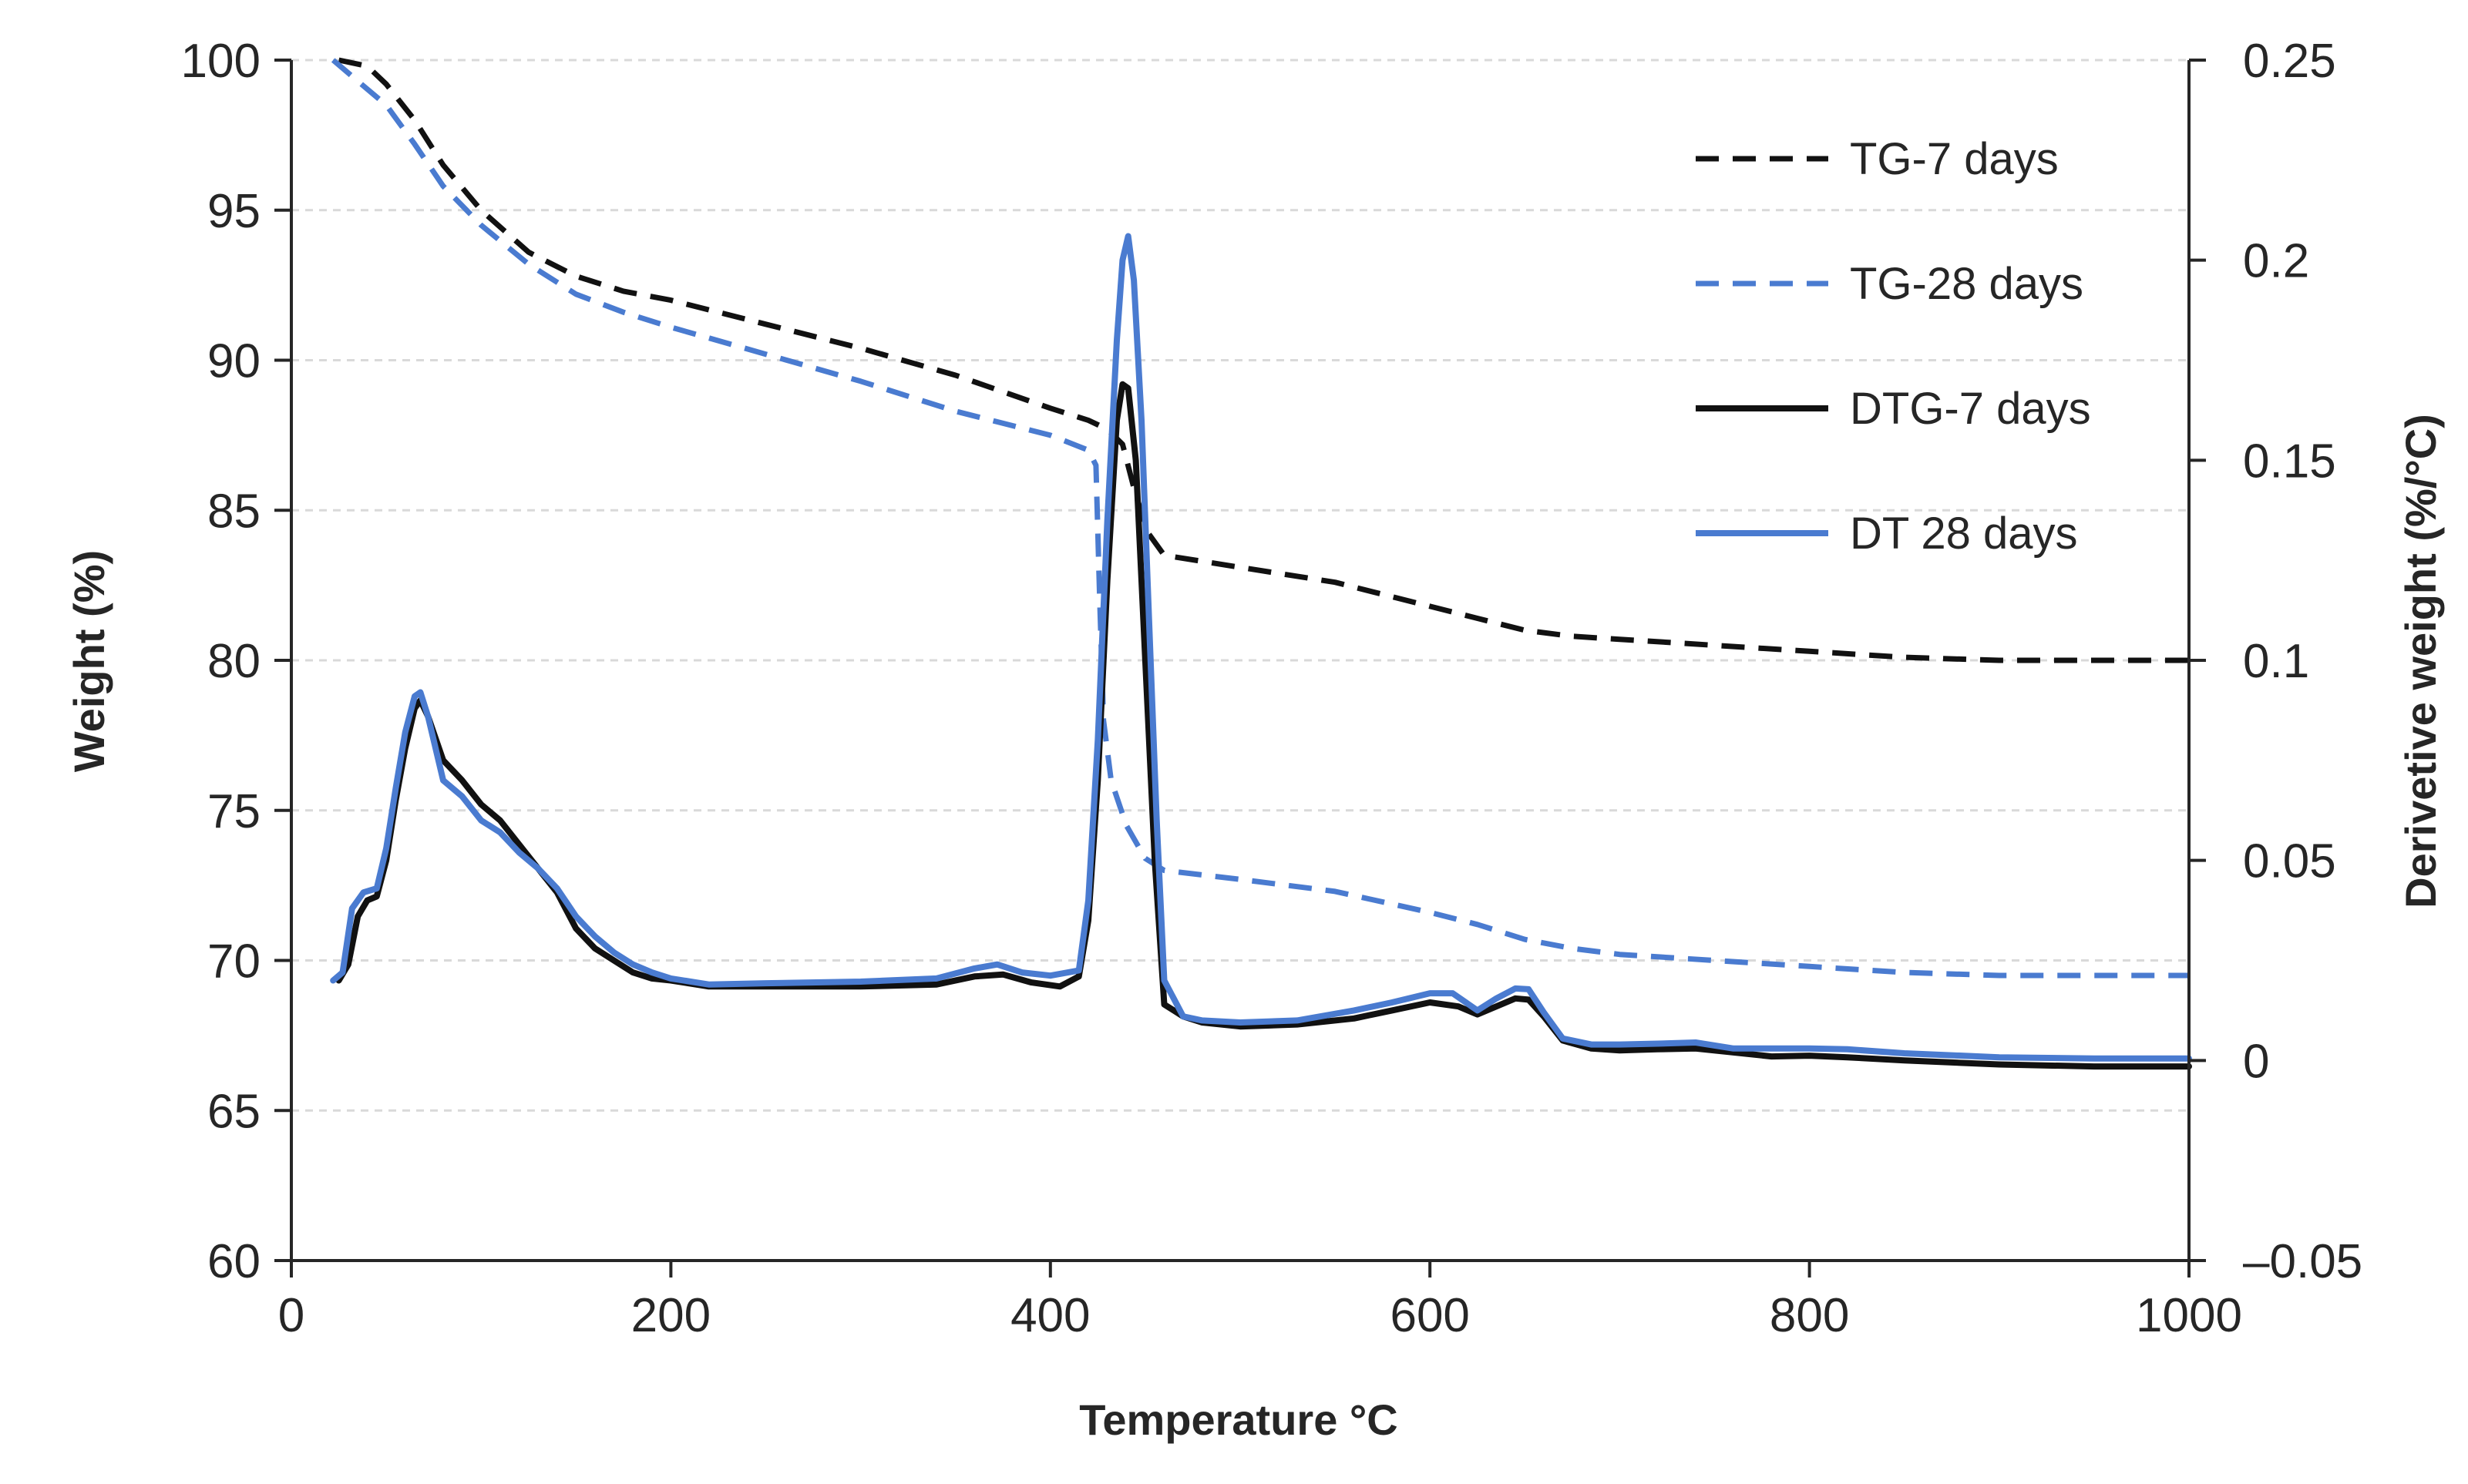 This screenshot has height=1484, width=2468. Describe the element at coordinates (2256, 1061) in the screenshot. I see `y-right-tick-label: 0` at that location.